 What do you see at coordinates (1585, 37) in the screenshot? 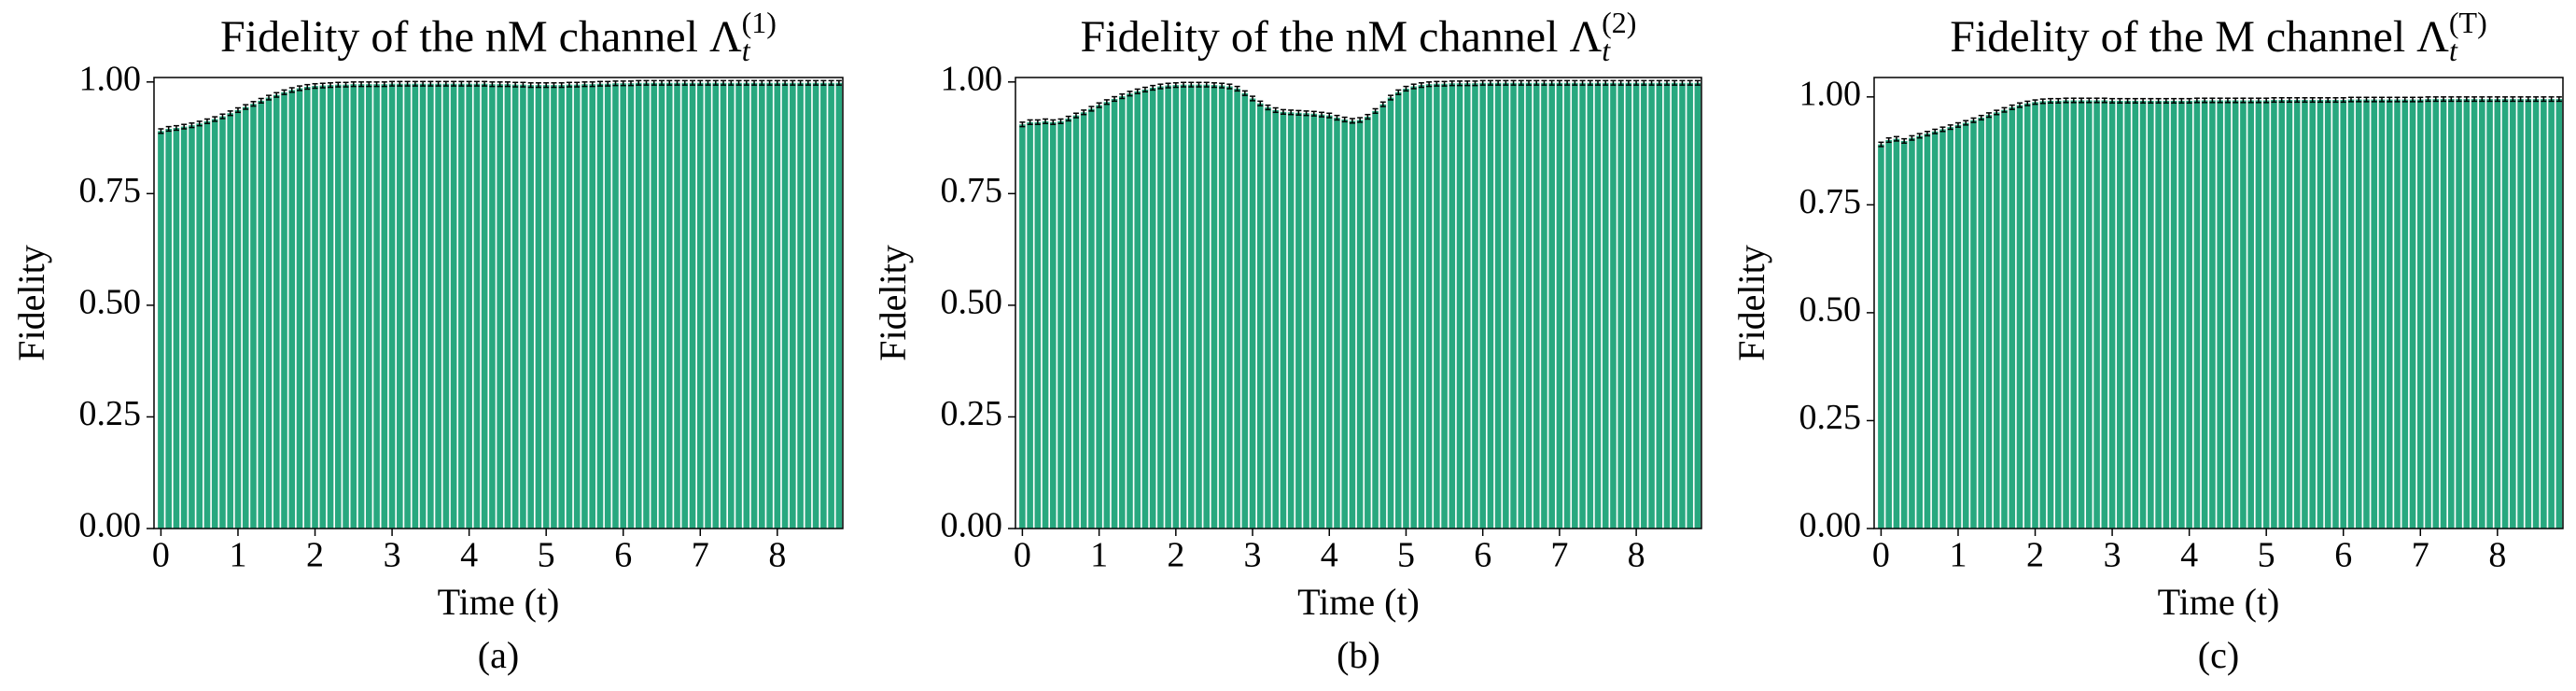
I see `title-symbol: Λ` at bounding box center [1585, 37].